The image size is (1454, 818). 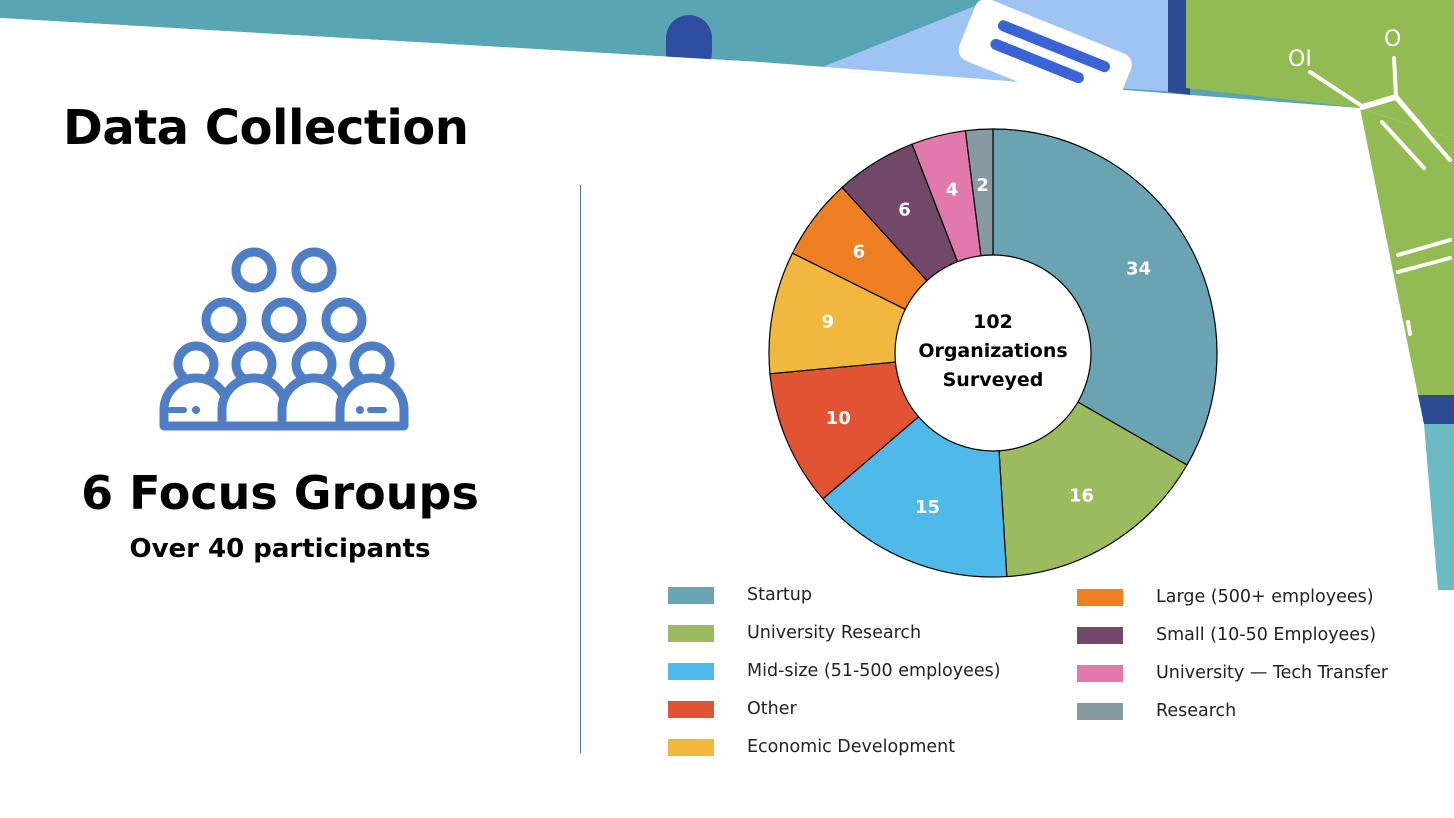 What do you see at coordinates (280, 549) in the screenshot?
I see `participants-subheading: Over 40 participants` at bounding box center [280, 549].